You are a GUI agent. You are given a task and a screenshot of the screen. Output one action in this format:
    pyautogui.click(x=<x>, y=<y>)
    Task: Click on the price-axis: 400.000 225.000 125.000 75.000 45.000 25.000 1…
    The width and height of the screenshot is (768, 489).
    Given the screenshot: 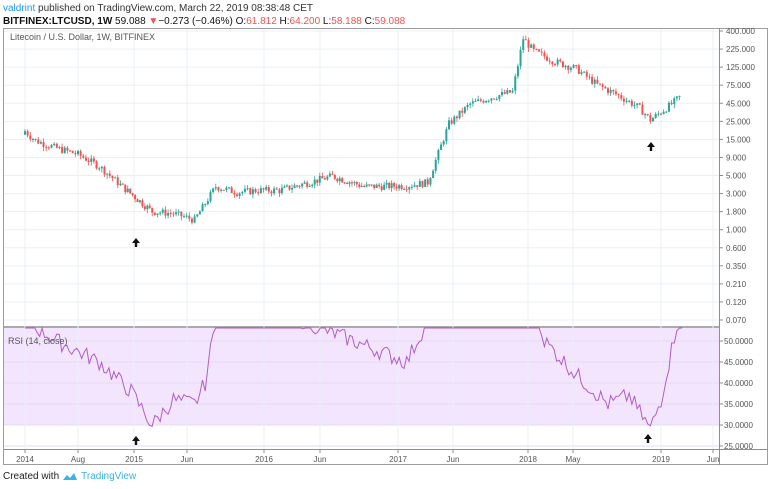 What is the action you would take?
    pyautogui.click(x=737, y=176)
    